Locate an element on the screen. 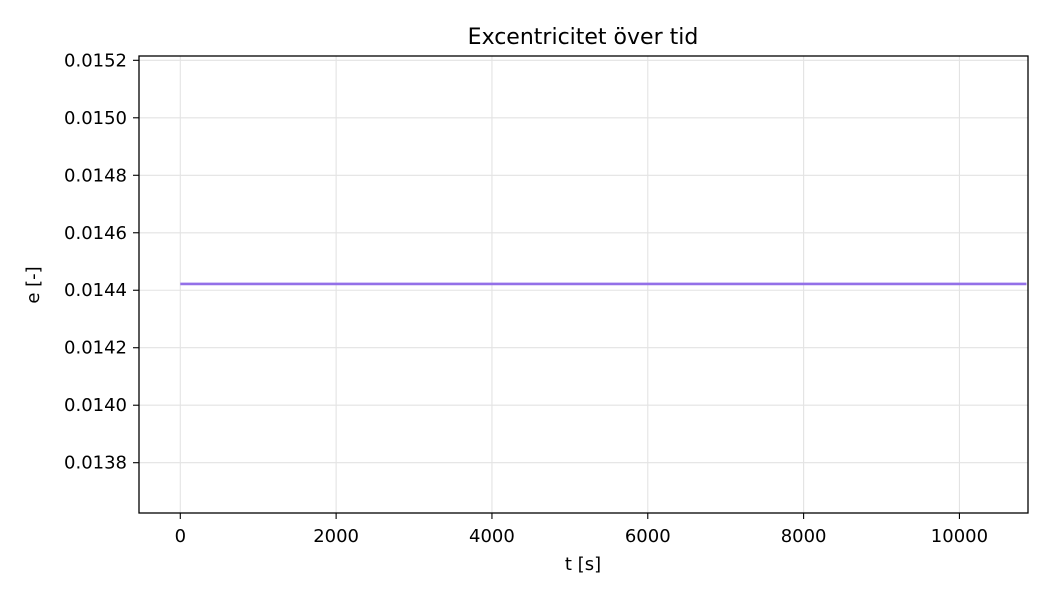 The width and height of the screenshot is (1050, 604). chart-title: Excentricitet över tid is located at coordinates (583, 37).